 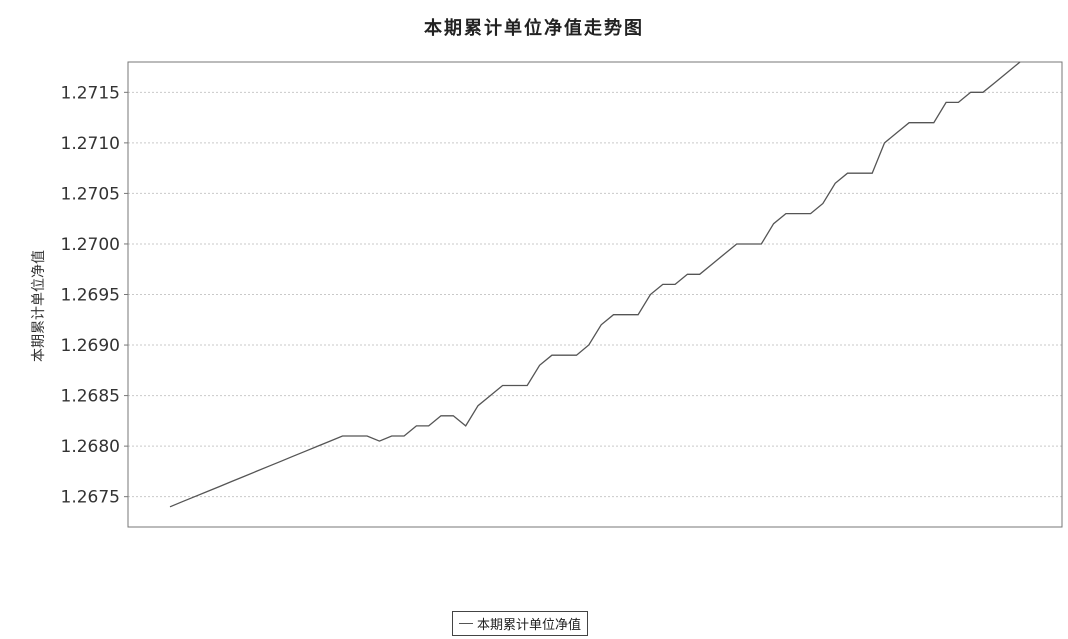 I want to click on y-tick-label: 1.2715, so click(x=90, y=93).